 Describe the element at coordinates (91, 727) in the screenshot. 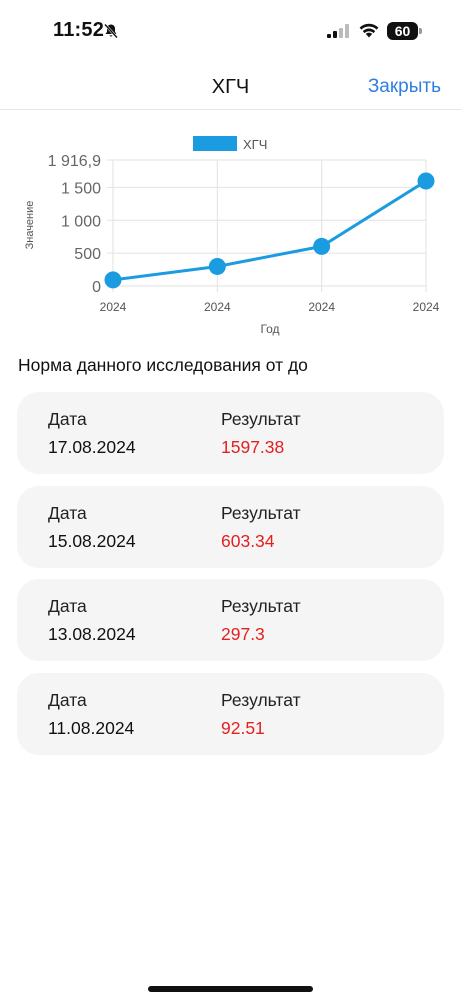

I see `date-value: 11.08.2024` at that location.